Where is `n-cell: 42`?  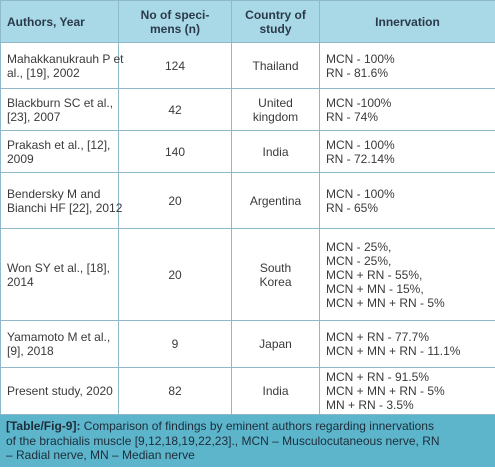
n-cell: 42 is located at coordinates (175, 109).